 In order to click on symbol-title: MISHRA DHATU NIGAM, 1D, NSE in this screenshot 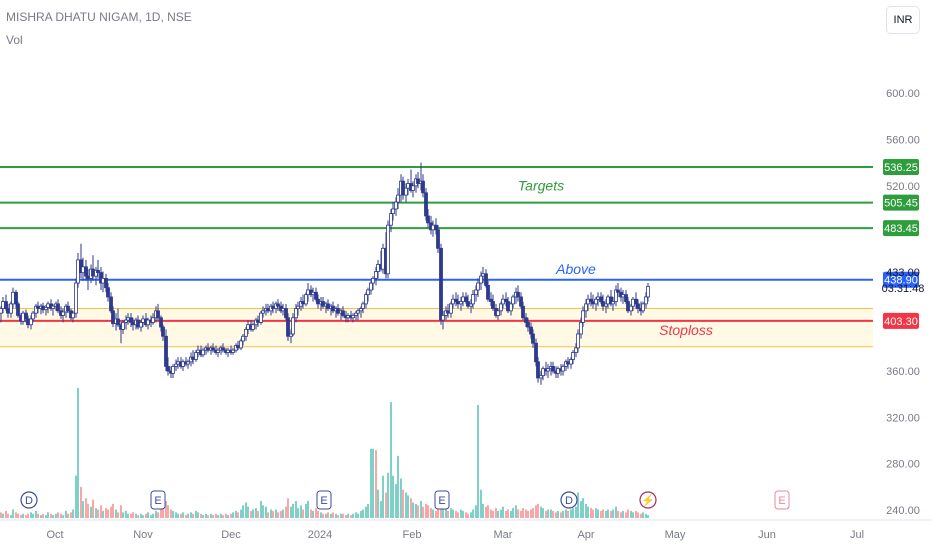, I will do `click(99, 17)`.